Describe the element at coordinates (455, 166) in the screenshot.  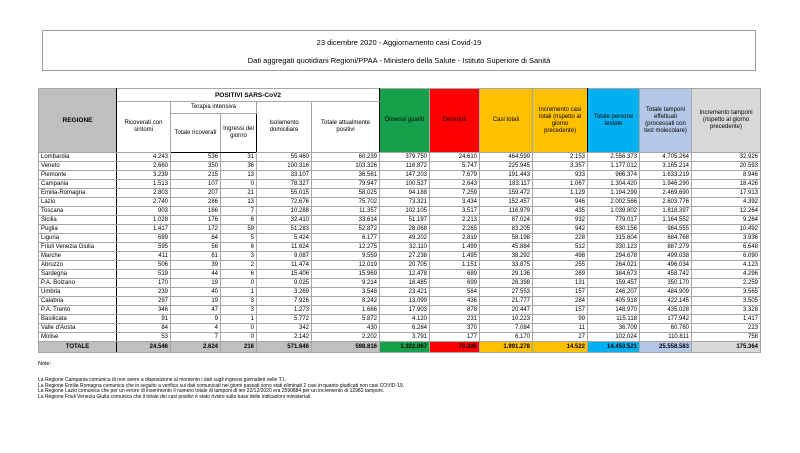
I see `cell-value: 5.747` at that location.